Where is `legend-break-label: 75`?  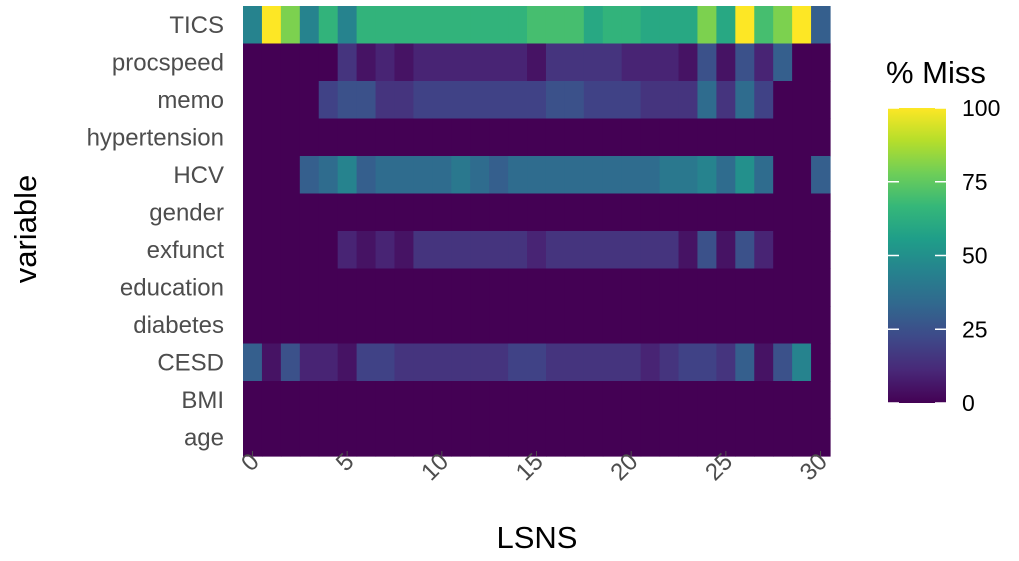
legend-break-label: 75 is located at coordinates (975, 182).